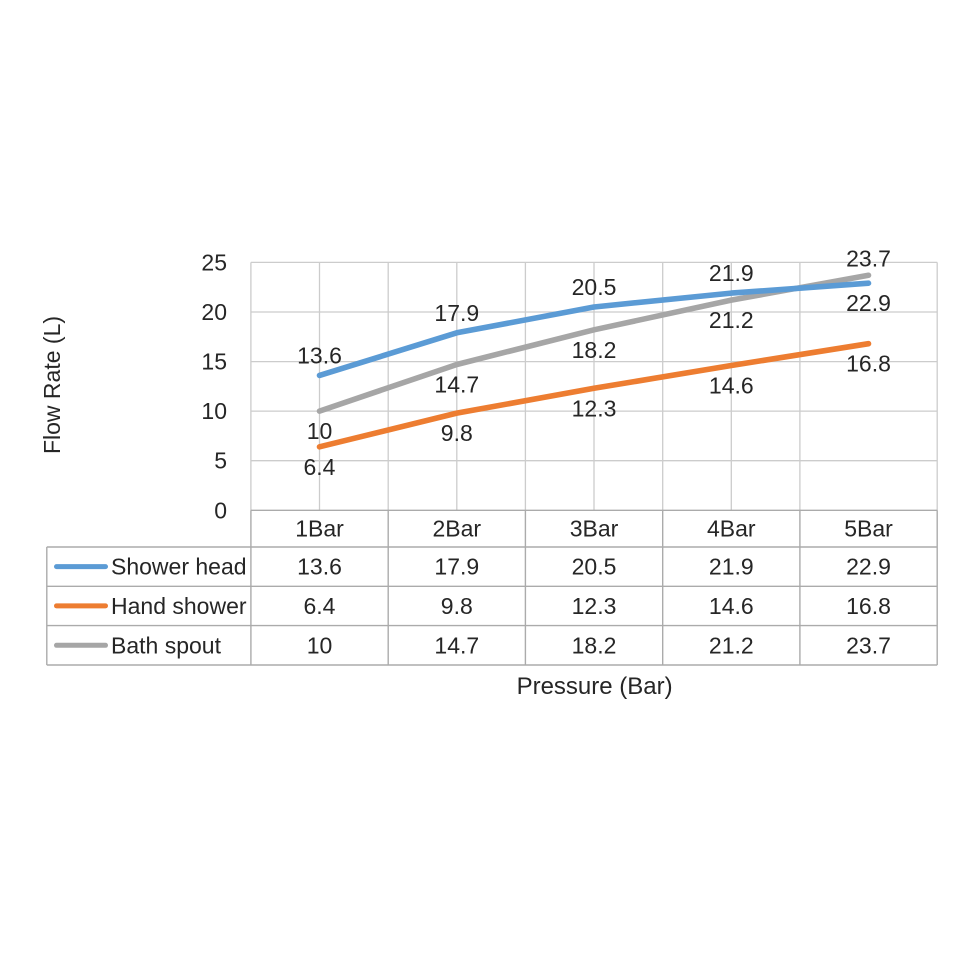 Image resolution: width=970 pixels, height=970 pixels. I want to click on svg-text: 0, so click(220, 510).